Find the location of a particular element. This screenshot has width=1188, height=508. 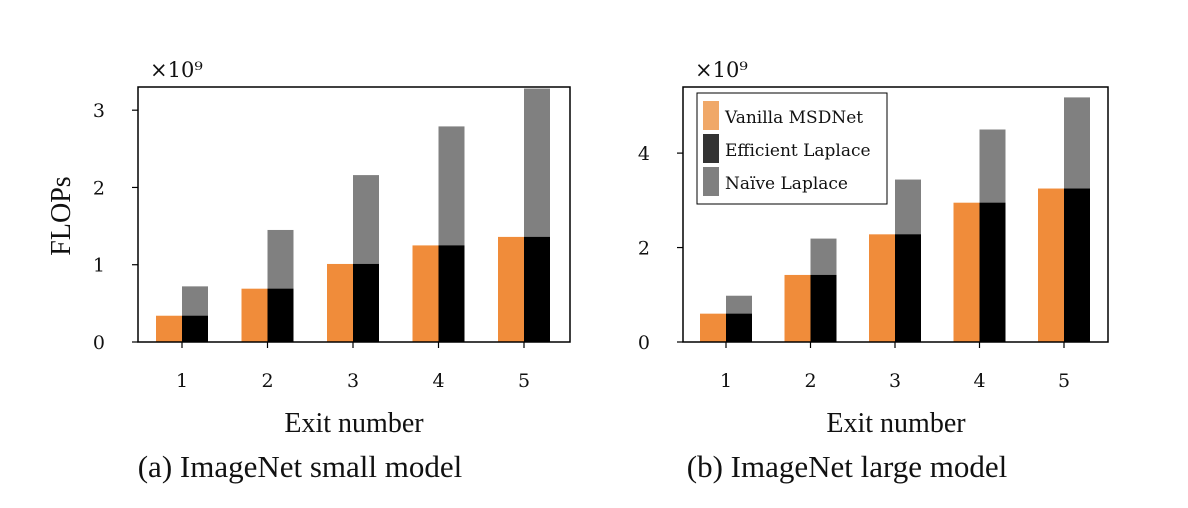

y-tick-label-small-model-1: 1 is located at coordinates (99, 266).